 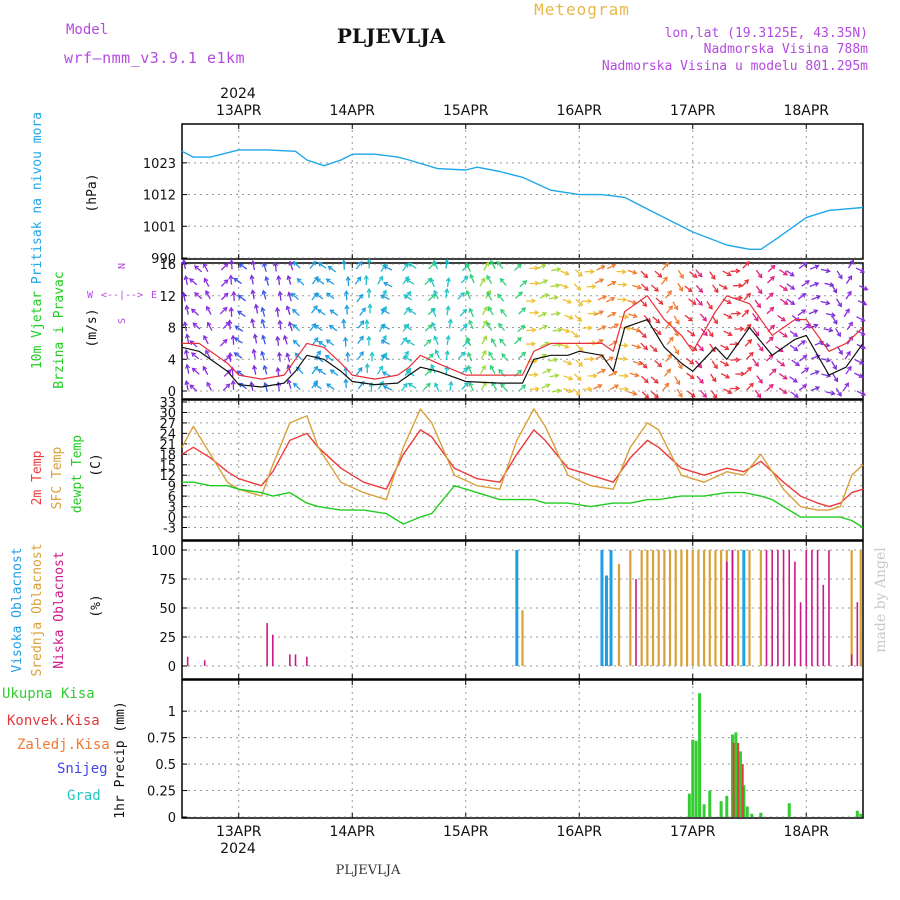 What do you see at coordinates (602, 608) in the screenshot?
I see `high-cloud-bar` at bounding box center [602, 608].